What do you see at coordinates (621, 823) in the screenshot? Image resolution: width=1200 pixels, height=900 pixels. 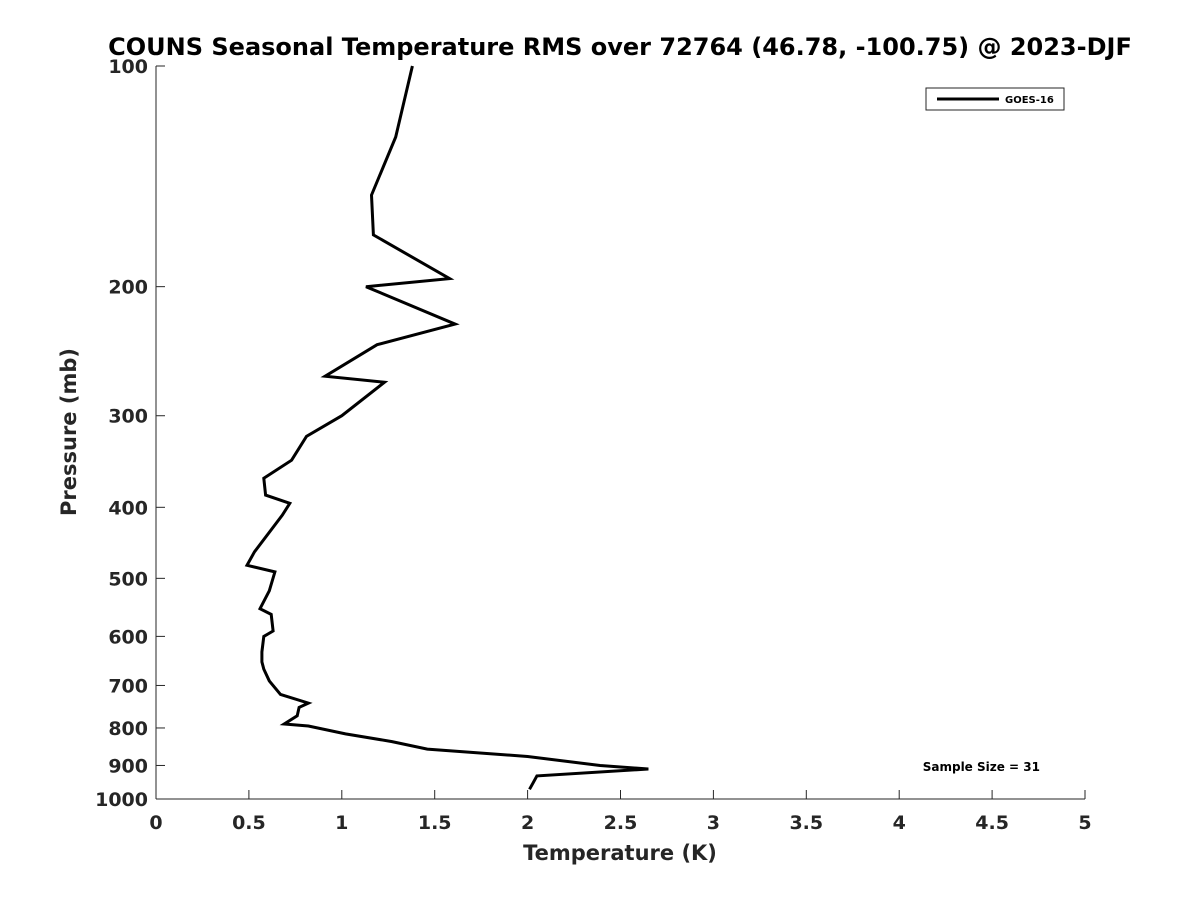 I see `x-tick-label: 2.5` at bounding box center [621, 823].